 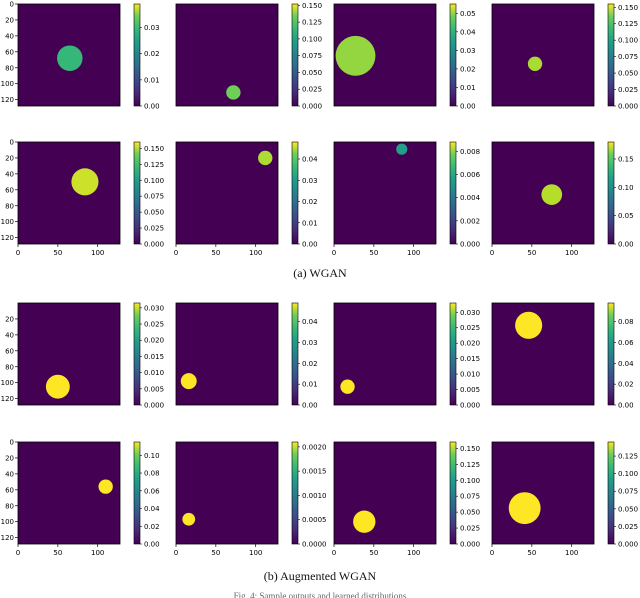 What do you see at coordinates (154, 373) in the screenshot?
I see `colorbar-tick-label: 0.010` at bounding box center [154, 373].